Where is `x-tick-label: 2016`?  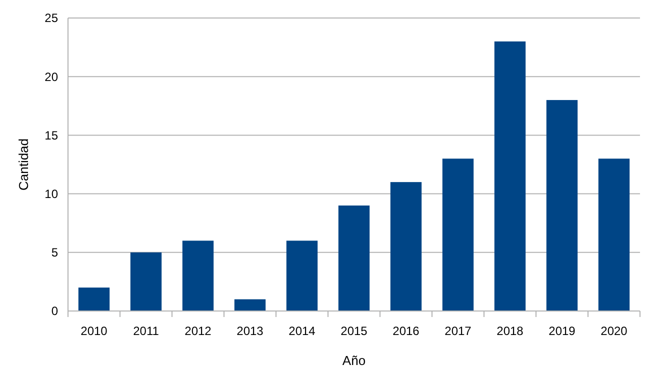
x-tick-label: 2016 is located at coordinates (406, 331).